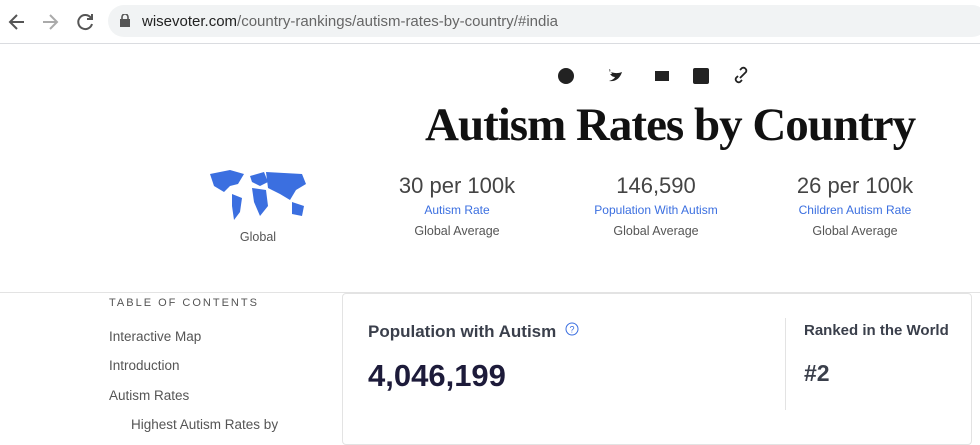 The width and height of the screenshot is (980, 445). Describe the element at coordinates (566, 76) in the screenshot. I see `facebook-icon` at that location.